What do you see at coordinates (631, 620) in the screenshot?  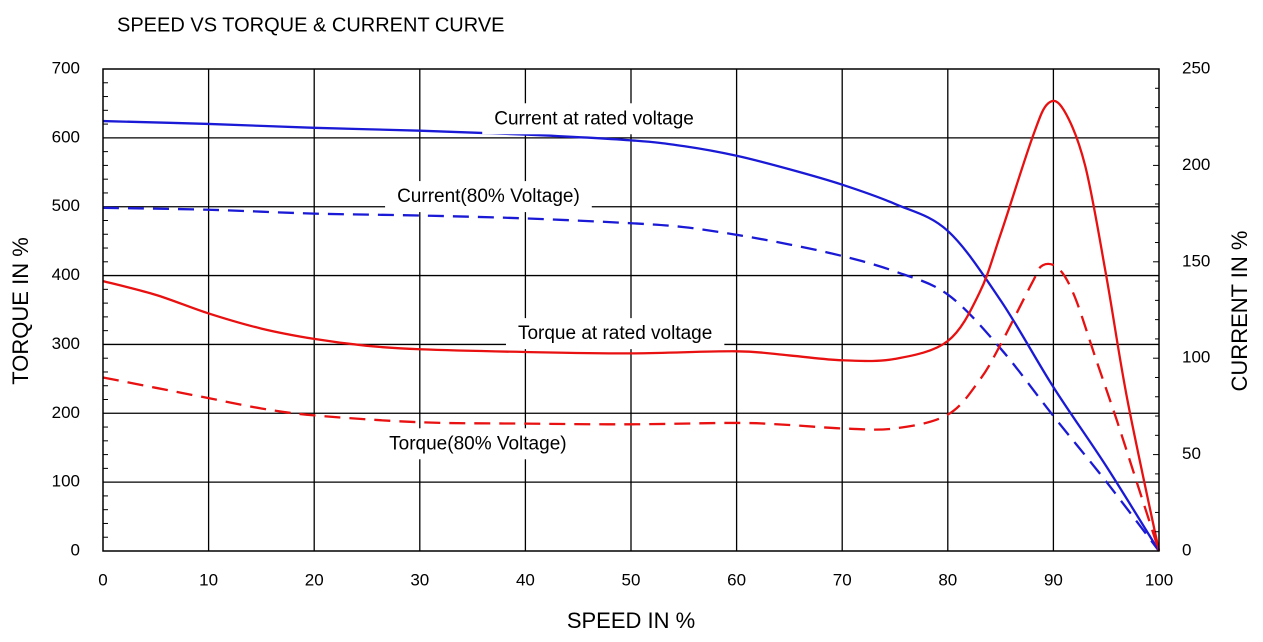 I see `x-axis-label: SPEED IN %` at bounding box center [631, 620].